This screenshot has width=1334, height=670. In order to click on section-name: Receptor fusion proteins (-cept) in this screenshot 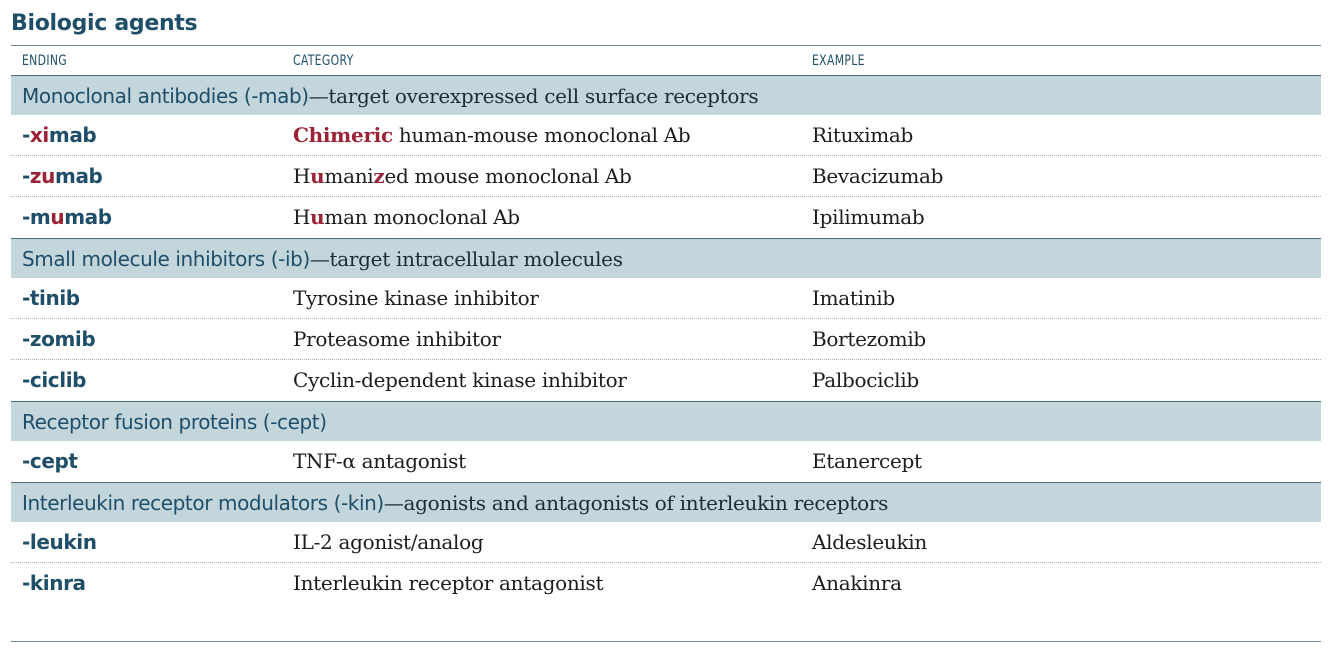, I will do `click(174, 422)`.